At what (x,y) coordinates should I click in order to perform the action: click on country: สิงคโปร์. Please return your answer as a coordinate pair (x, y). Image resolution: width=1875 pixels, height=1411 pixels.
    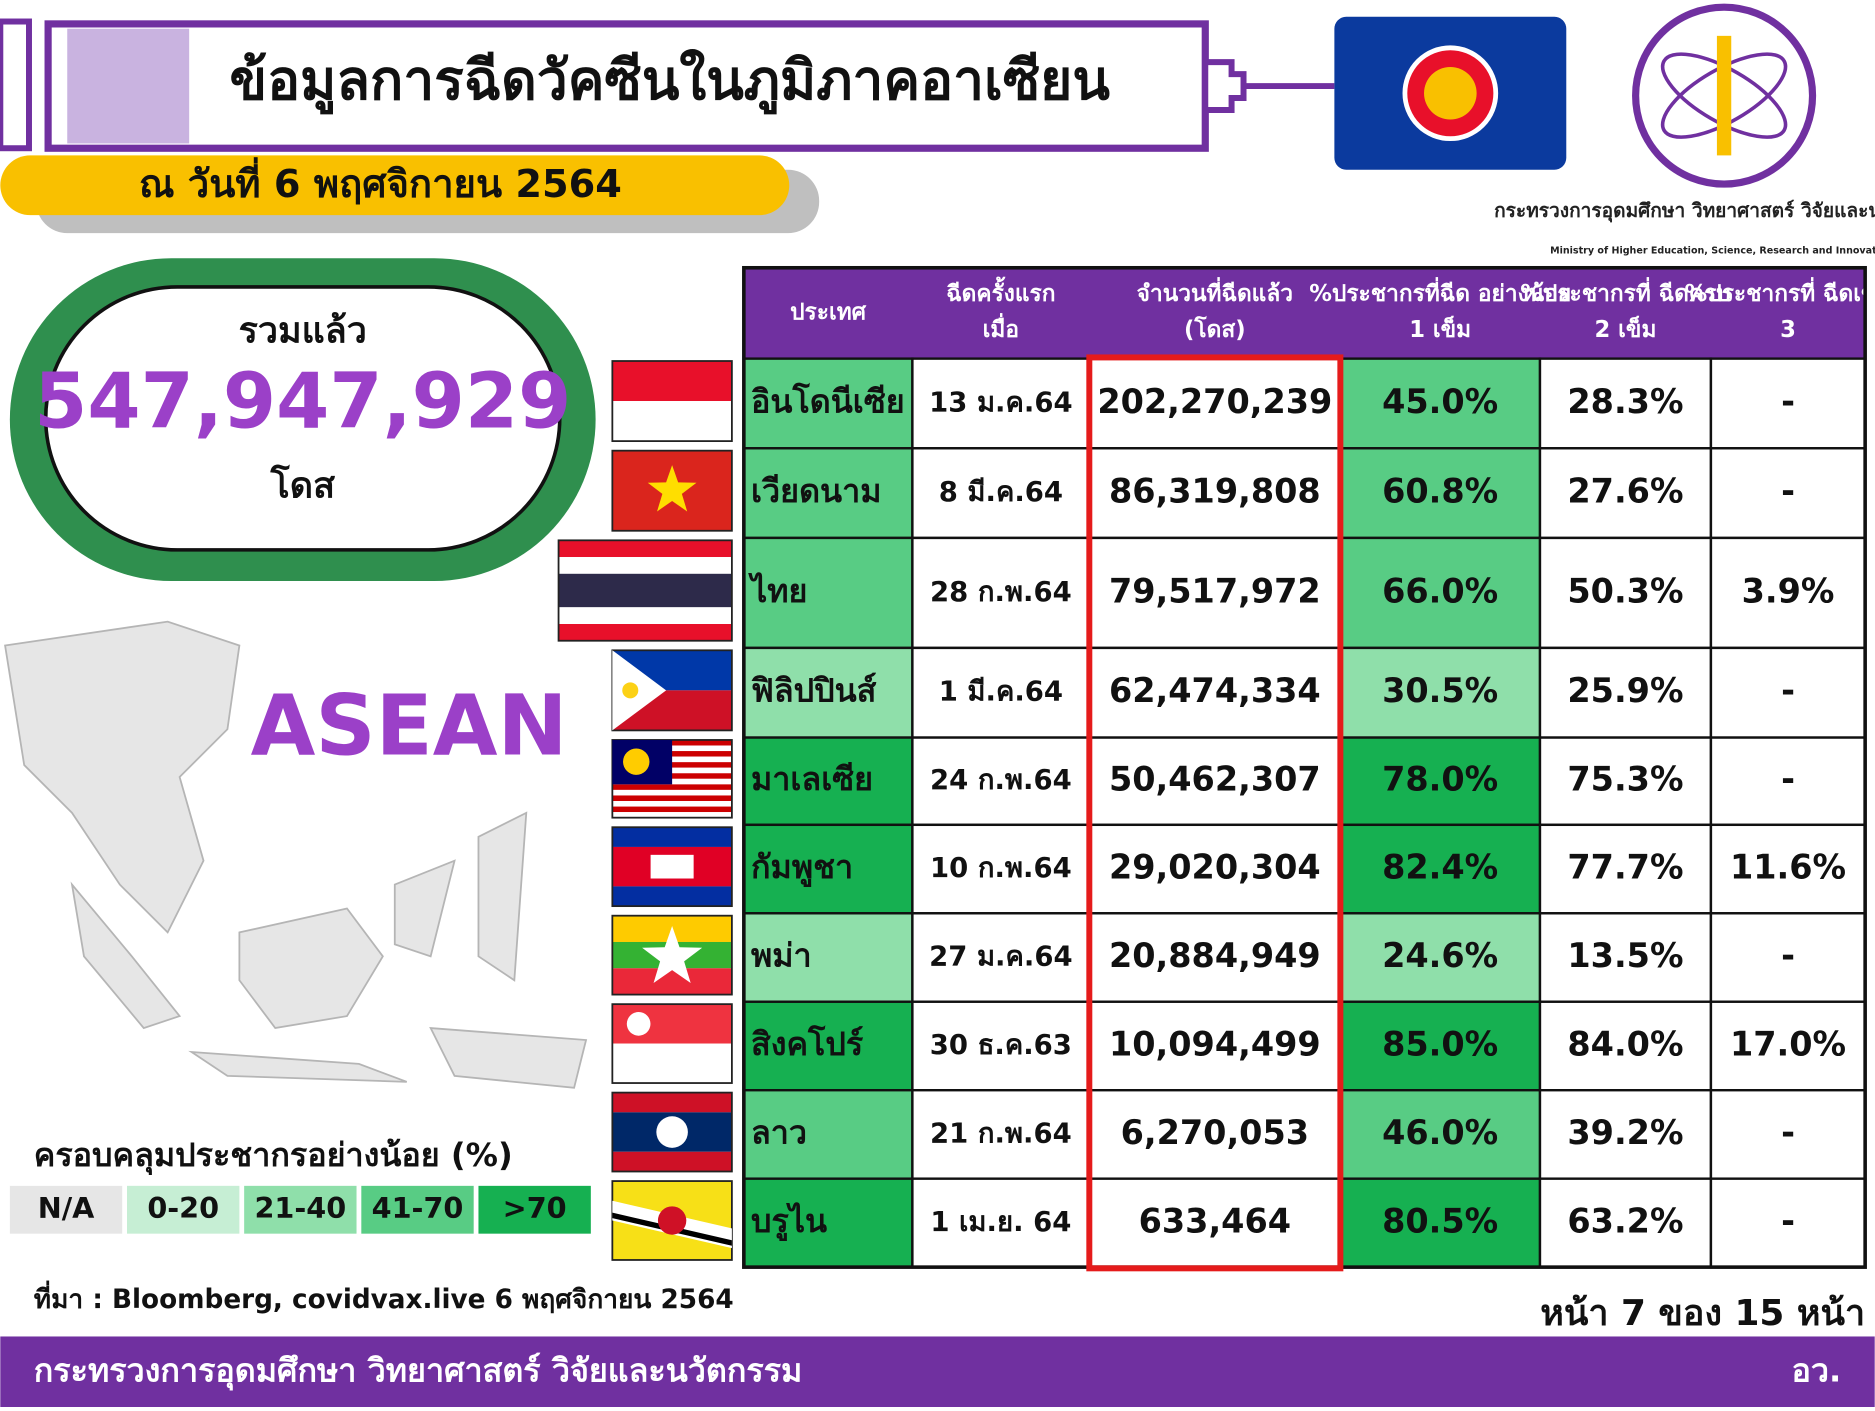
    Looking at the image, I should click on (807, 1044).